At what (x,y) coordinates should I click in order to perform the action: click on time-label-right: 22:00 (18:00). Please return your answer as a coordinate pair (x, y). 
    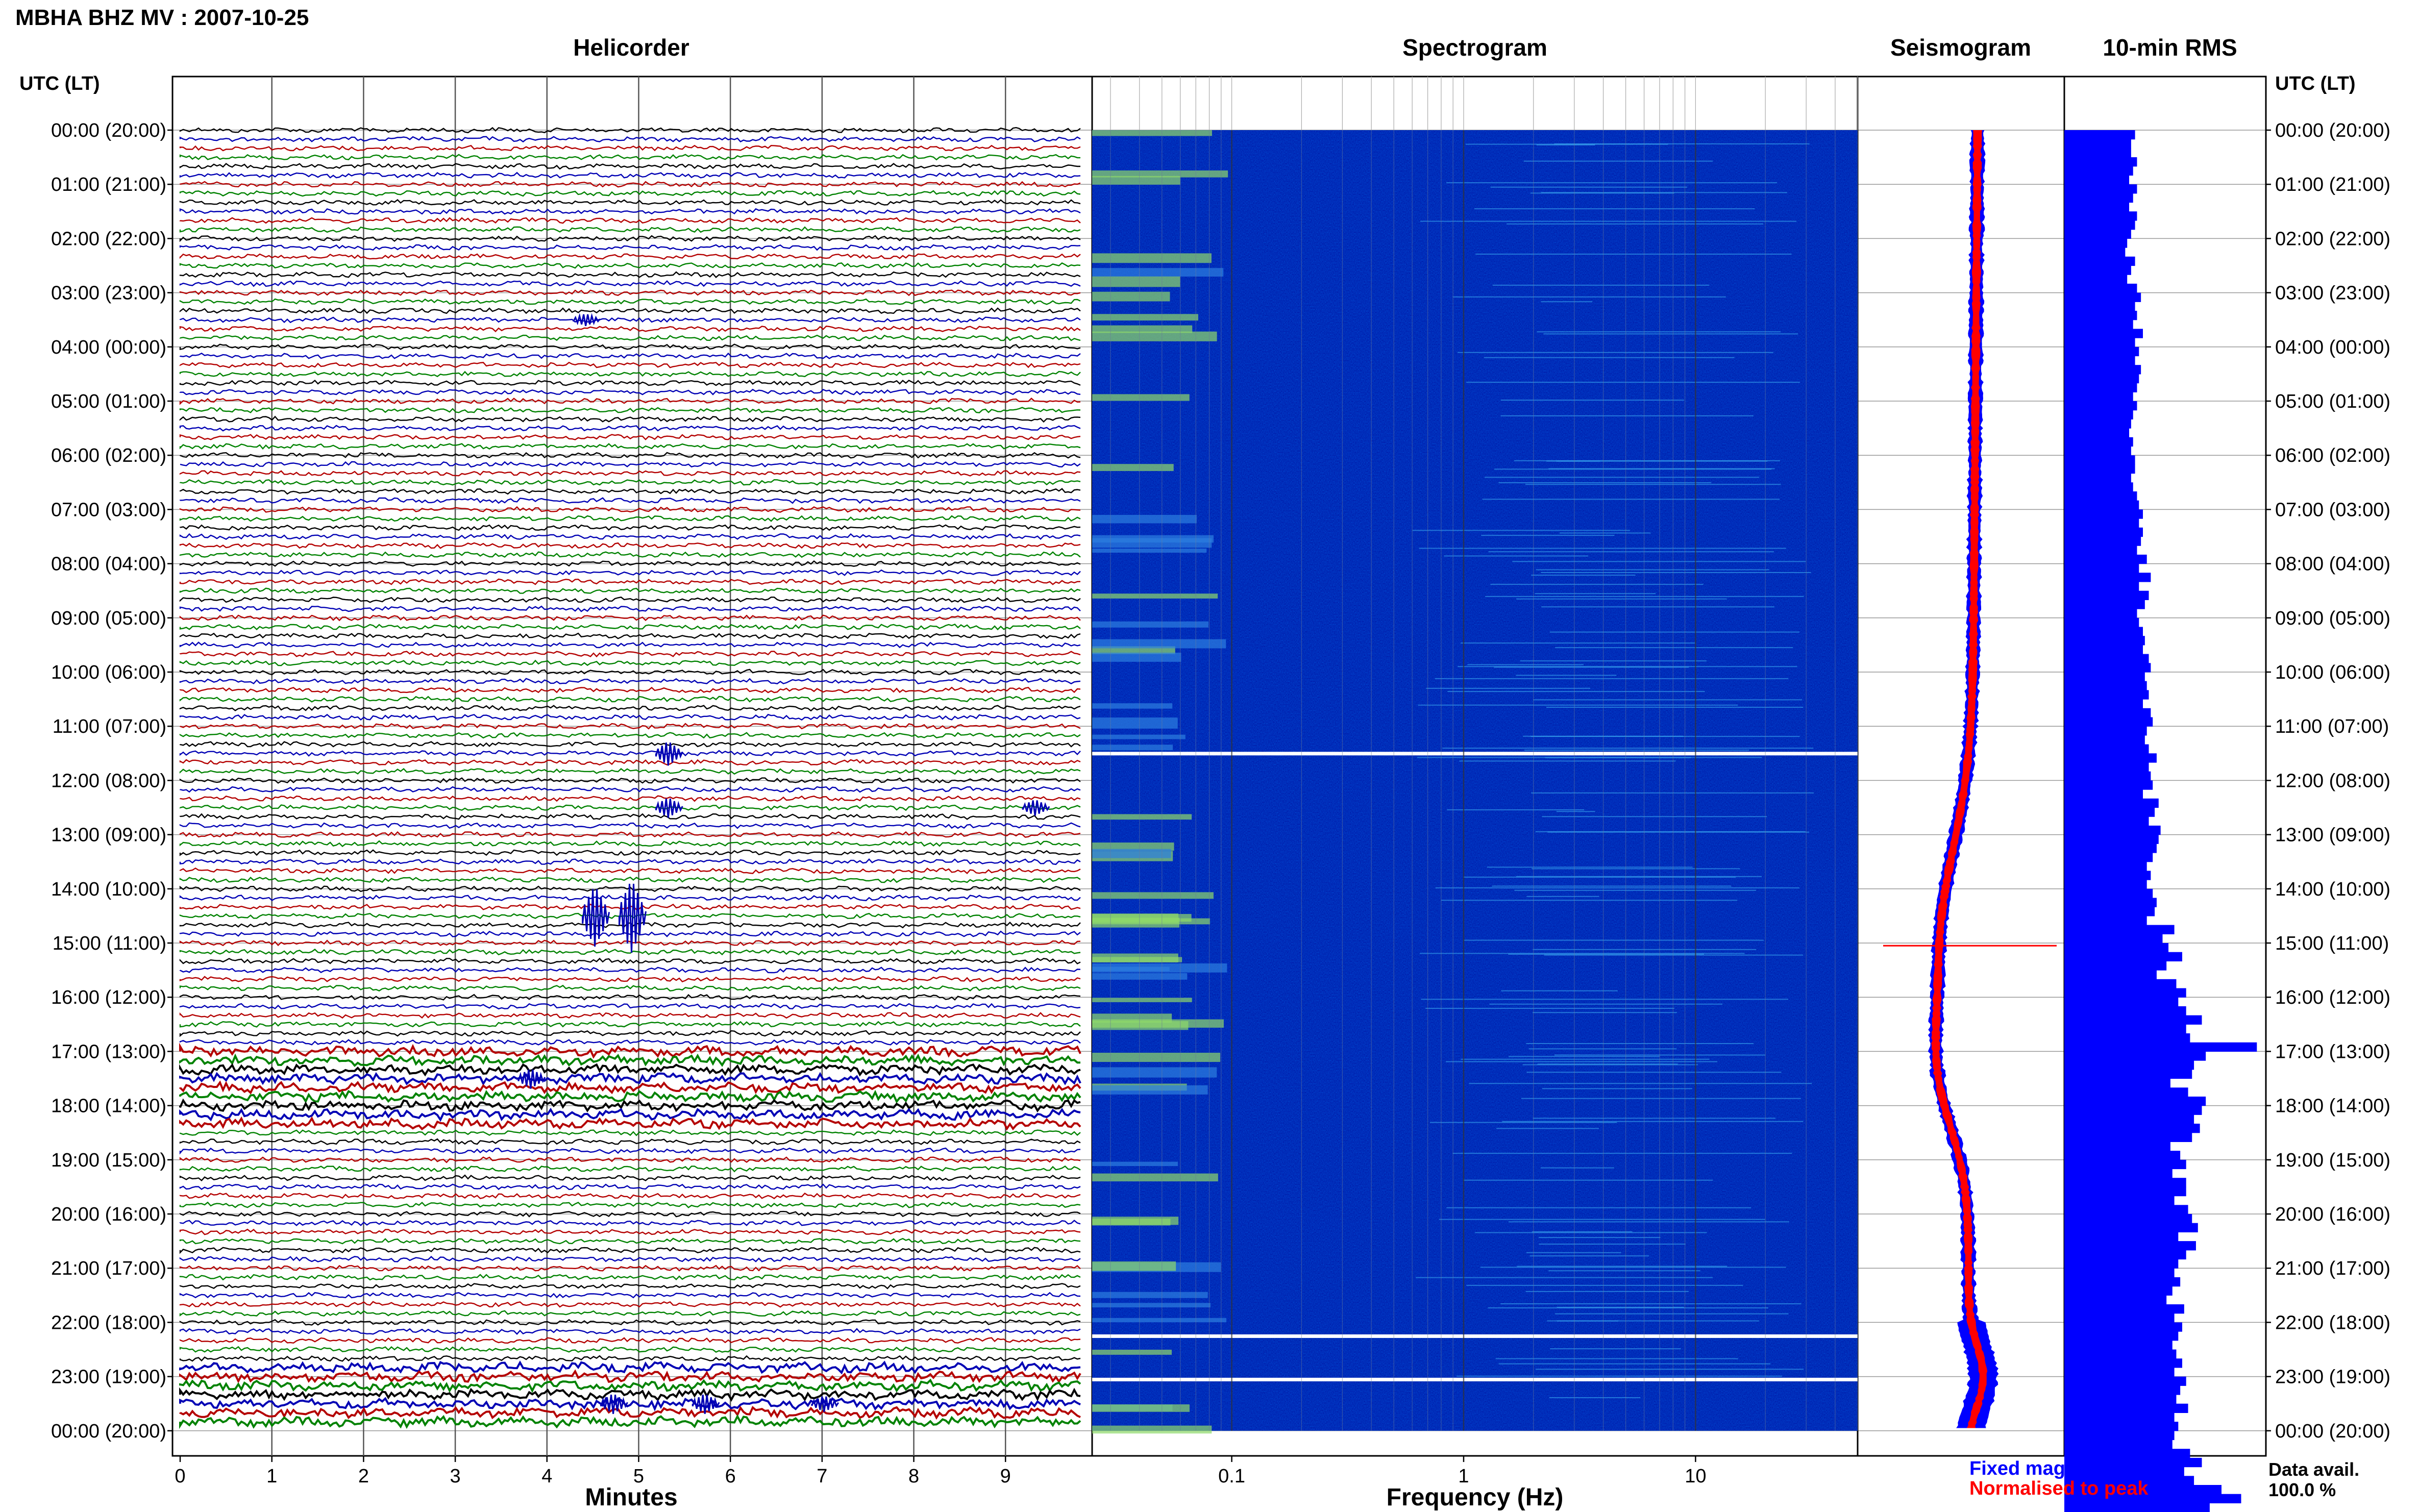
    Looking at the image, I should click on (2332, 1322).